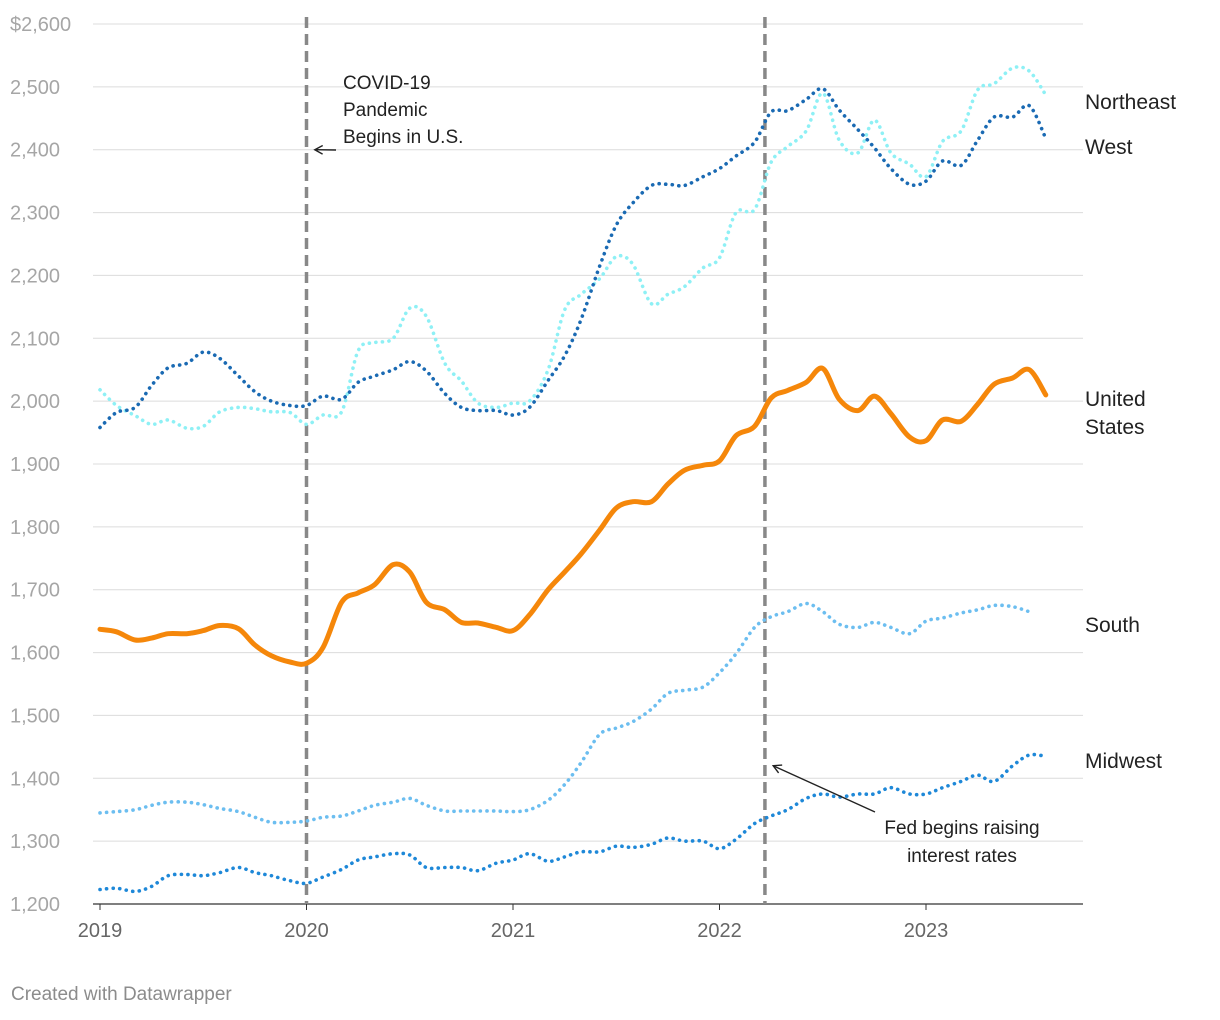  I want to click on y-tick-label: 2,300, so click(35, 214).